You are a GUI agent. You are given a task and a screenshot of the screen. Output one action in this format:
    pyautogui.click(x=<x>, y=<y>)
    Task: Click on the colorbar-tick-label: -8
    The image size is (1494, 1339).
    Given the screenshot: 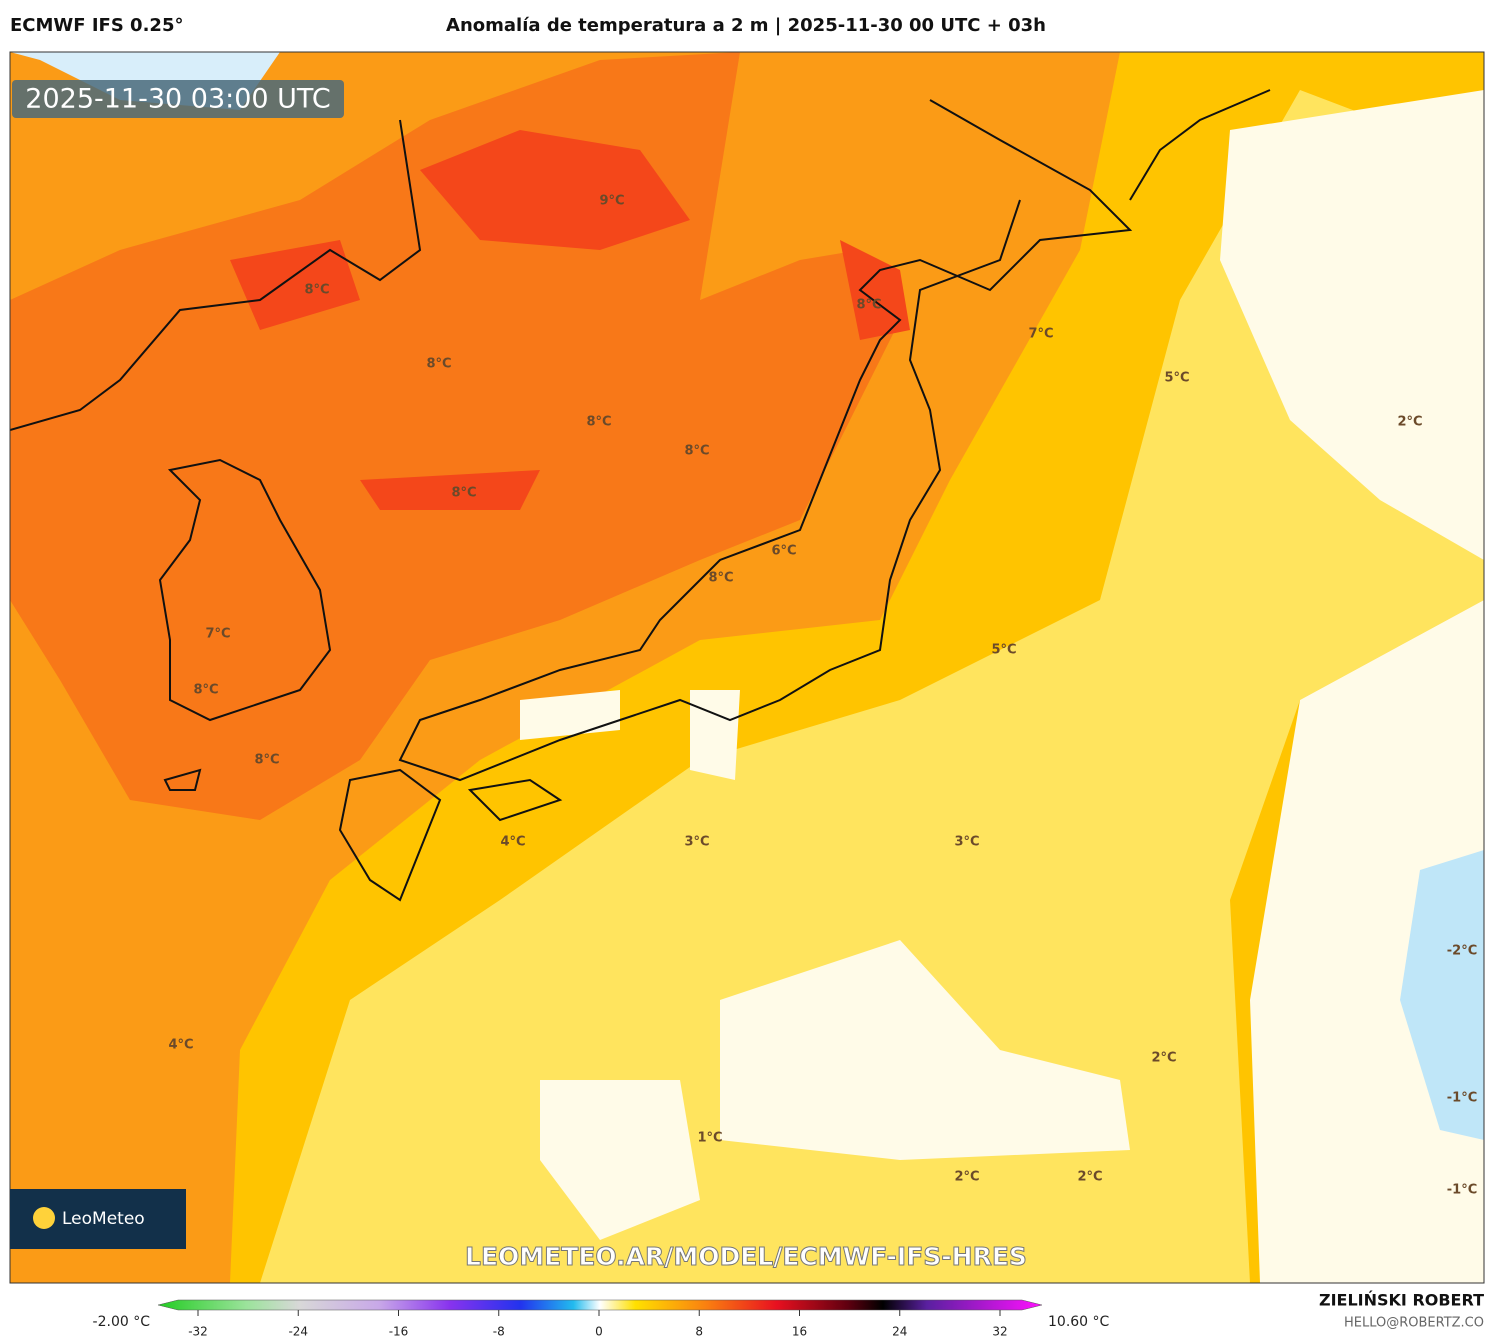 What is the action you would take?
    pyautogui.click(x=499, y=1332)
    